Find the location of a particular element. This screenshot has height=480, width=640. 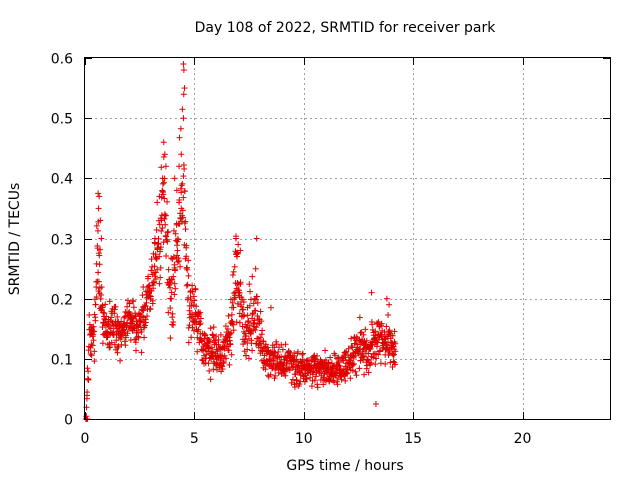

x-tick-label: 10 is located at coordinates (304, 439).